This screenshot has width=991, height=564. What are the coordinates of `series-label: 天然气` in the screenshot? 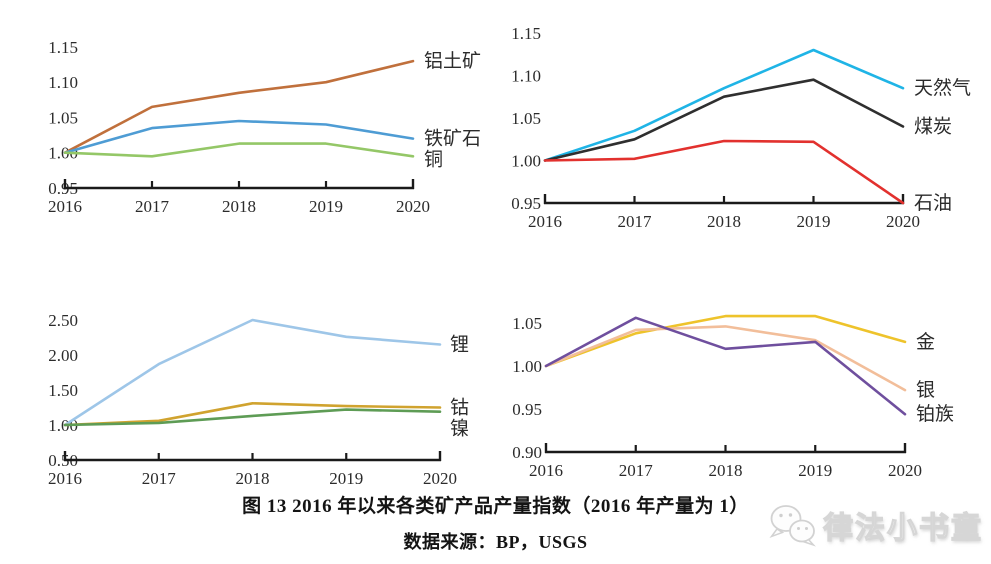 It's located at (942, 88).